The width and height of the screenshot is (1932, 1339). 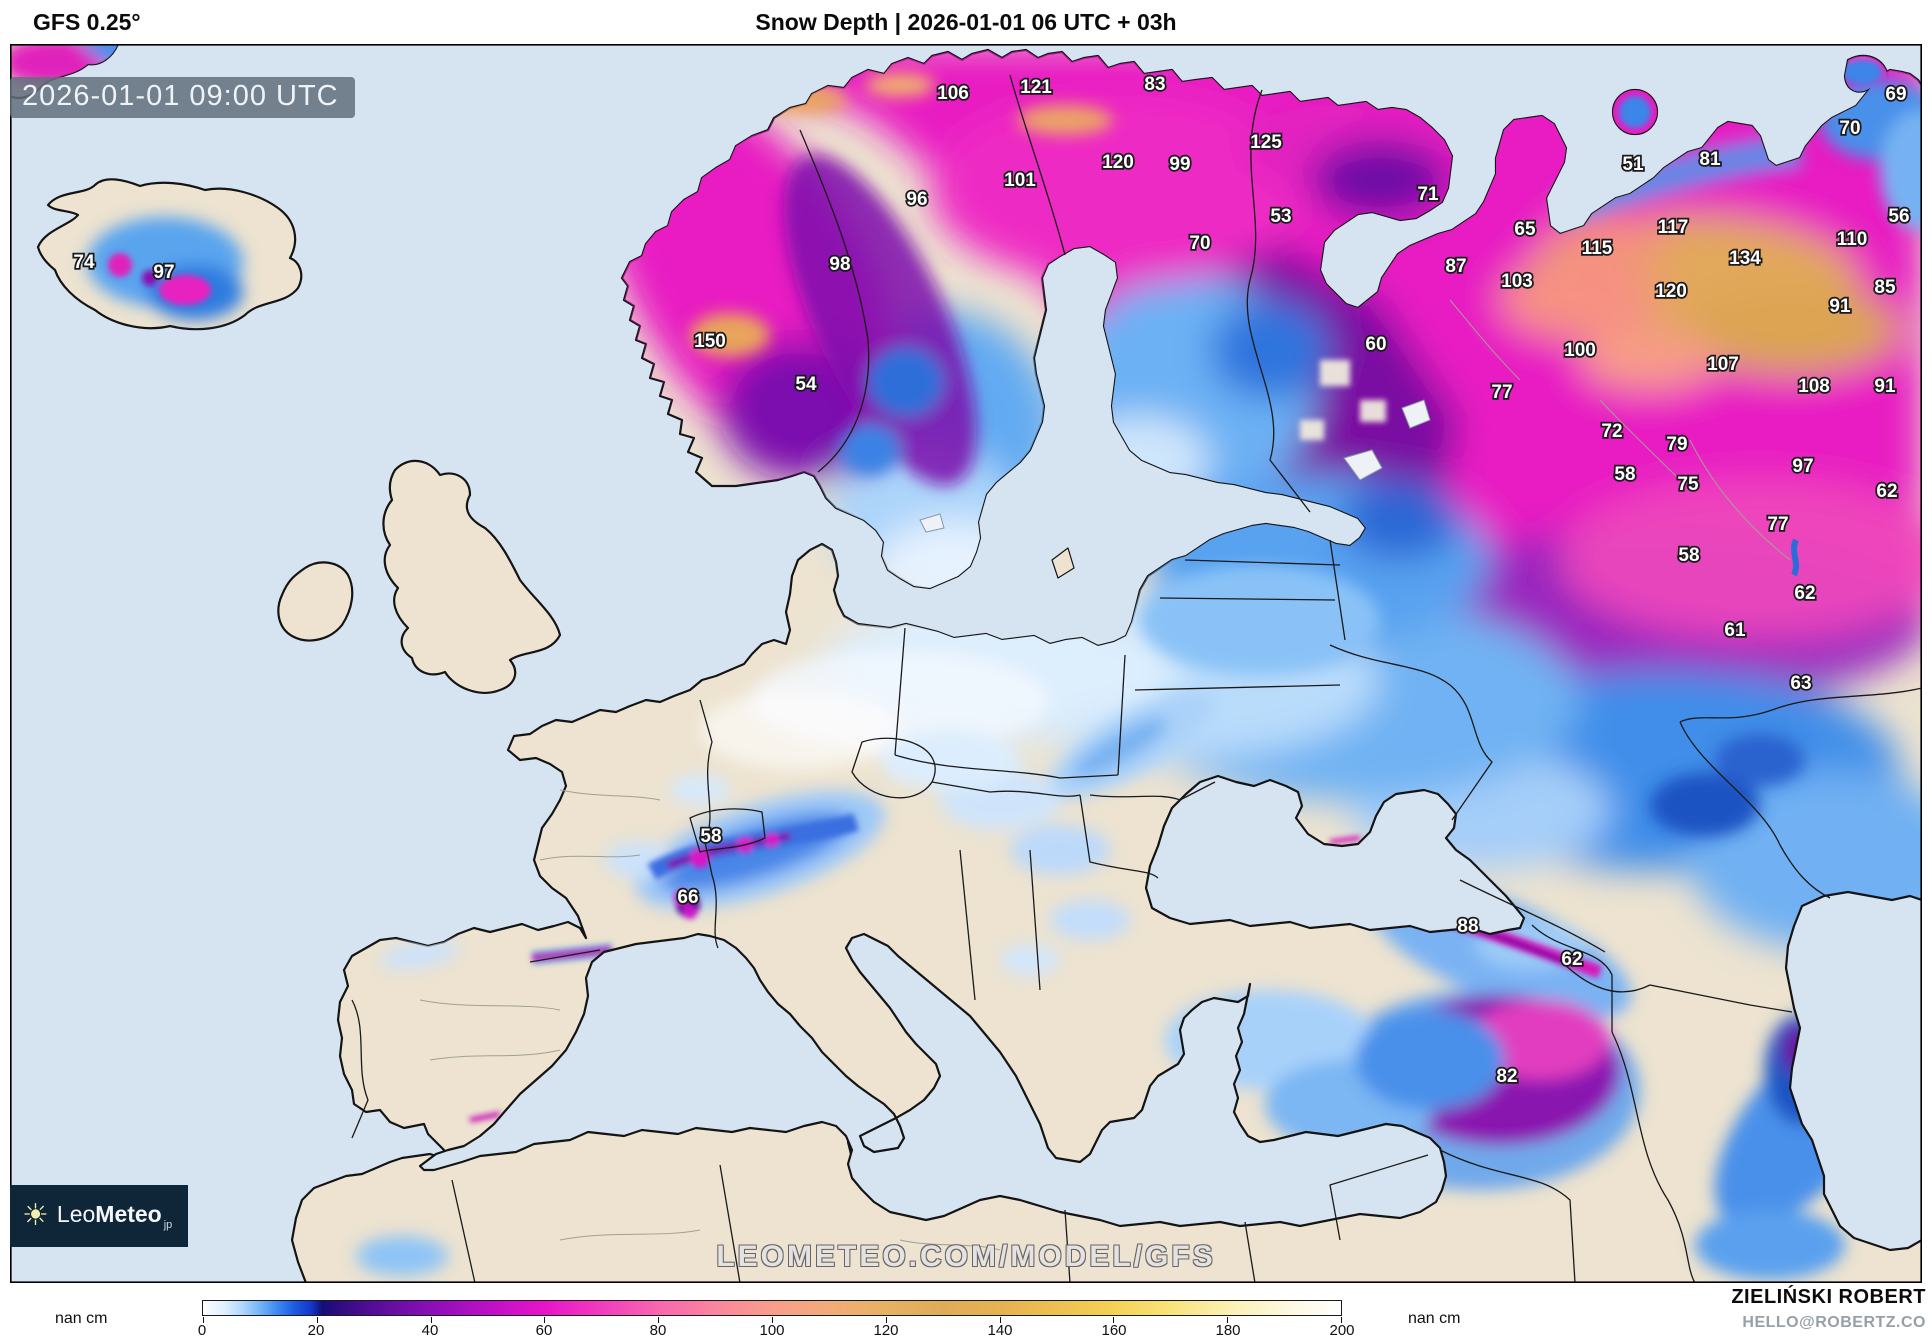 I want to click on colorbar-tick-label: 200, so click(x=1342, y=1330).